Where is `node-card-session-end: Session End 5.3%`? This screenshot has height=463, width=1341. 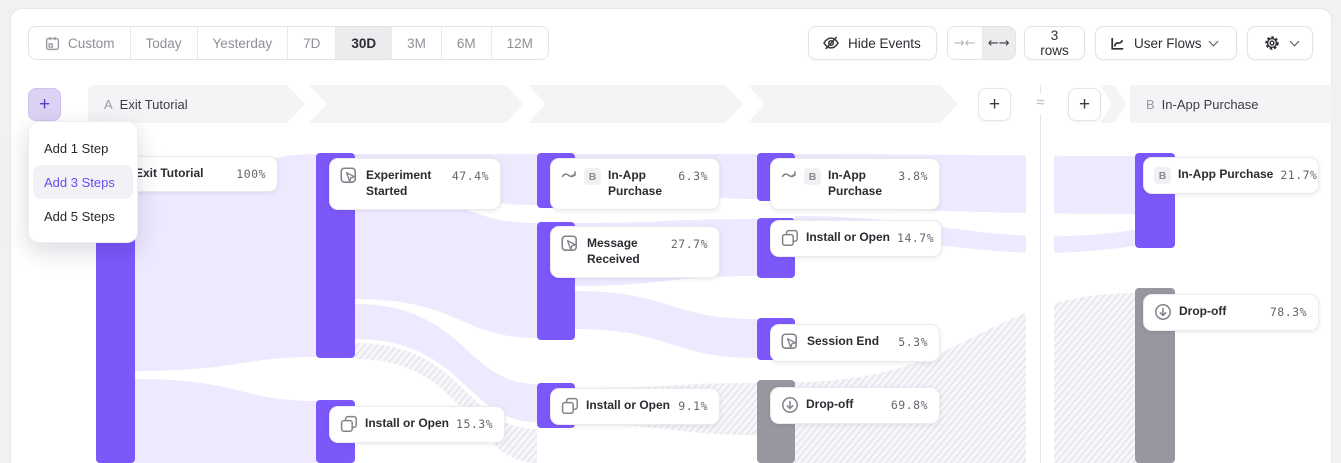 node-card-session-end: Session End 5.3% is located at coordinates (855, 343).